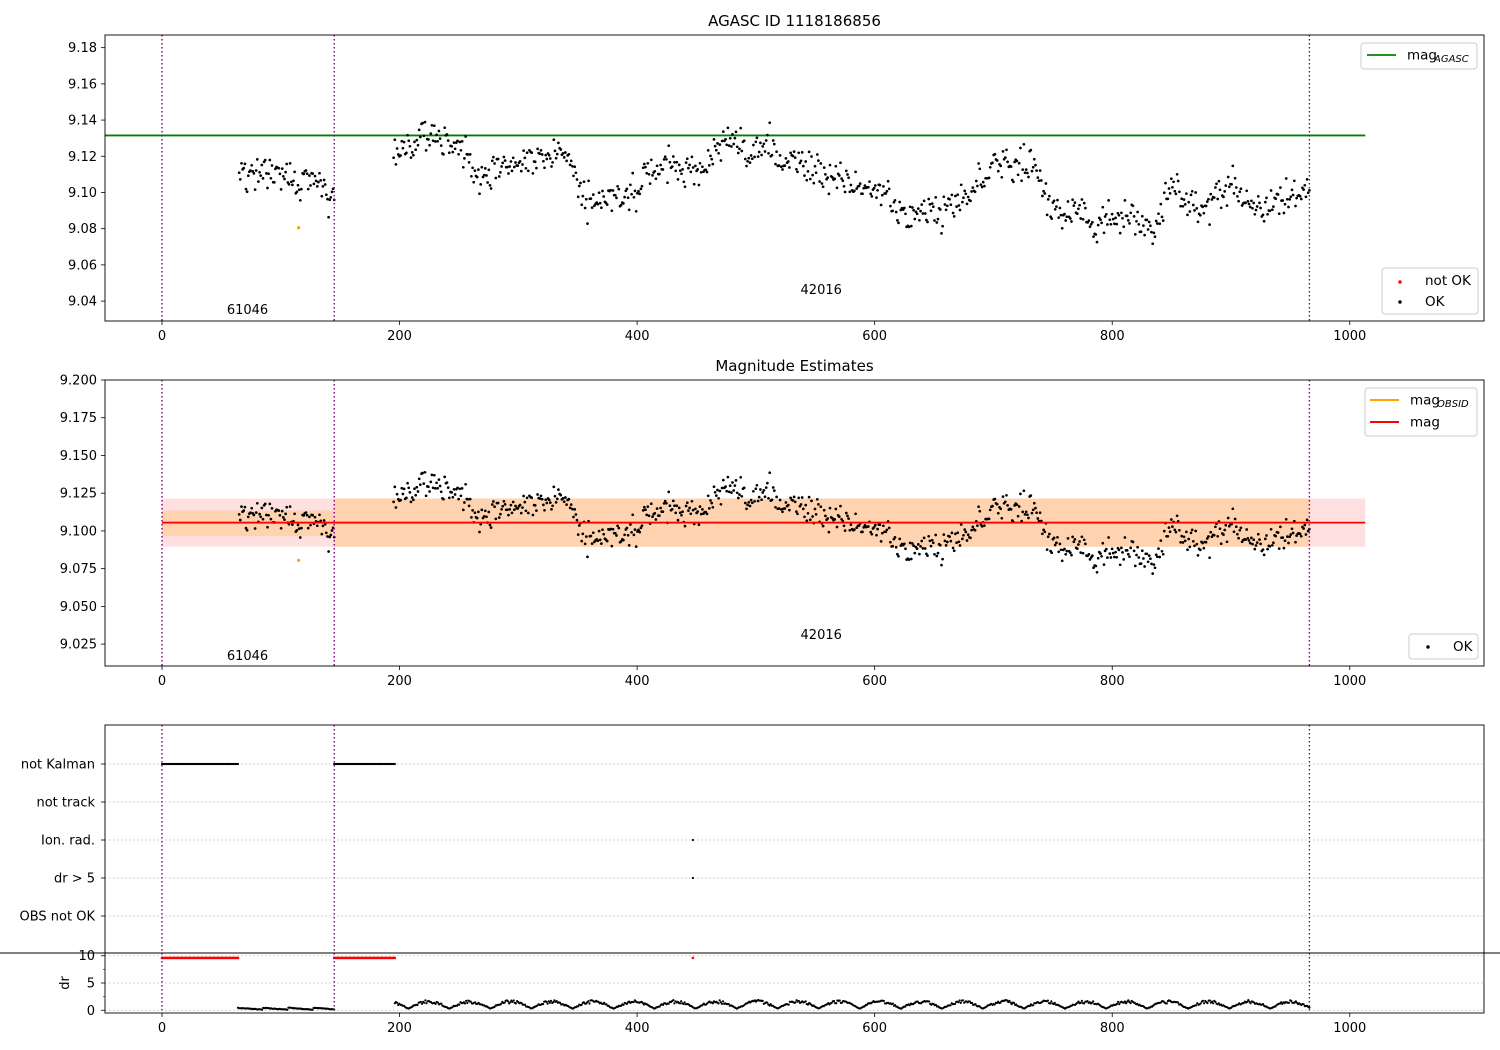  I want to click on x-tick-label: 0, so click(162, 1028).